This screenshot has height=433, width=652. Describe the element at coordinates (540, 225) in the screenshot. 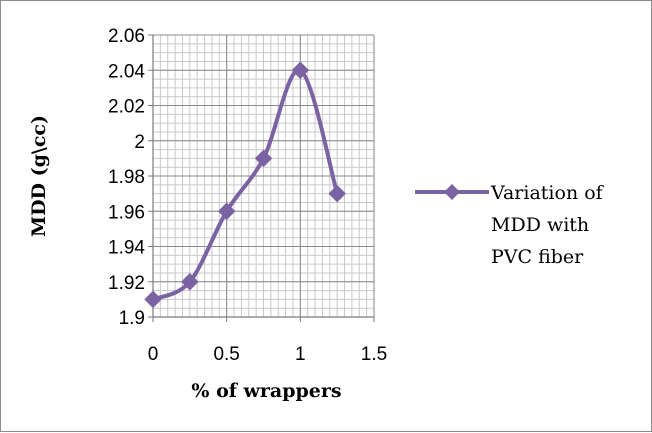

I see `legend-label-line: MDD with` at that location.